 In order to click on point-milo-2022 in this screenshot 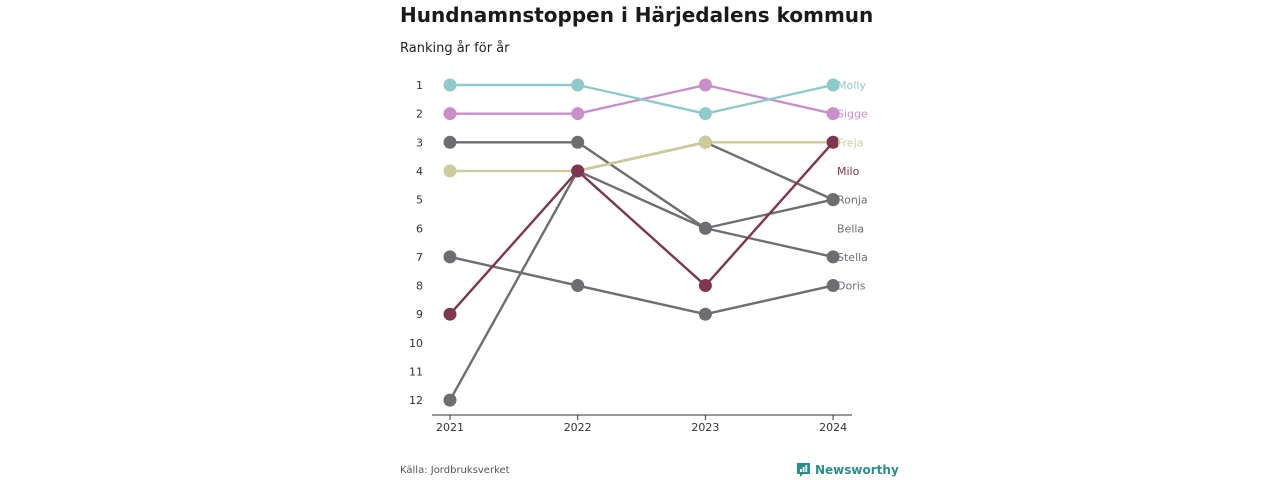, I will do `click(578, 171)`.